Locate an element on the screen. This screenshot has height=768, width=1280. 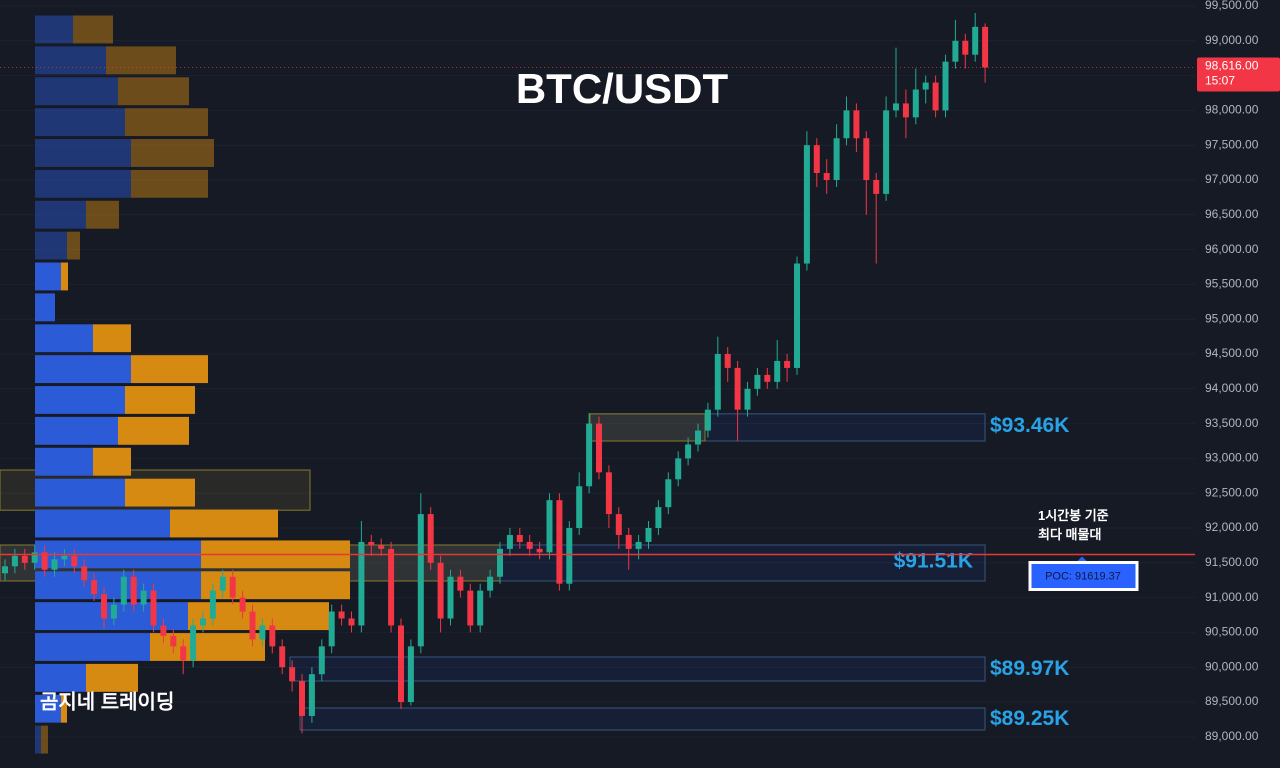
y-tick-label: 93,000.00 is located at coordinates (1232, 458).